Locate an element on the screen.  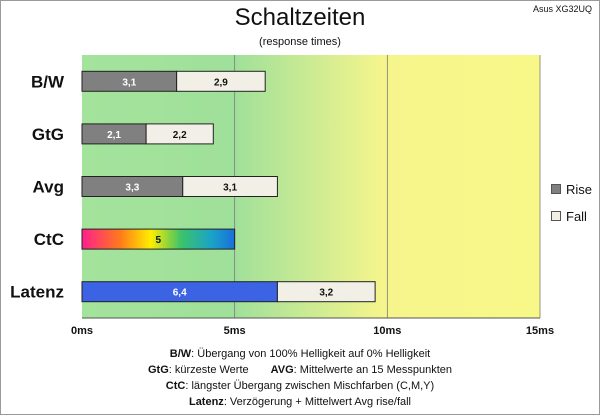
bar-value-label: 2,9 is located at coordinates (221, 82).